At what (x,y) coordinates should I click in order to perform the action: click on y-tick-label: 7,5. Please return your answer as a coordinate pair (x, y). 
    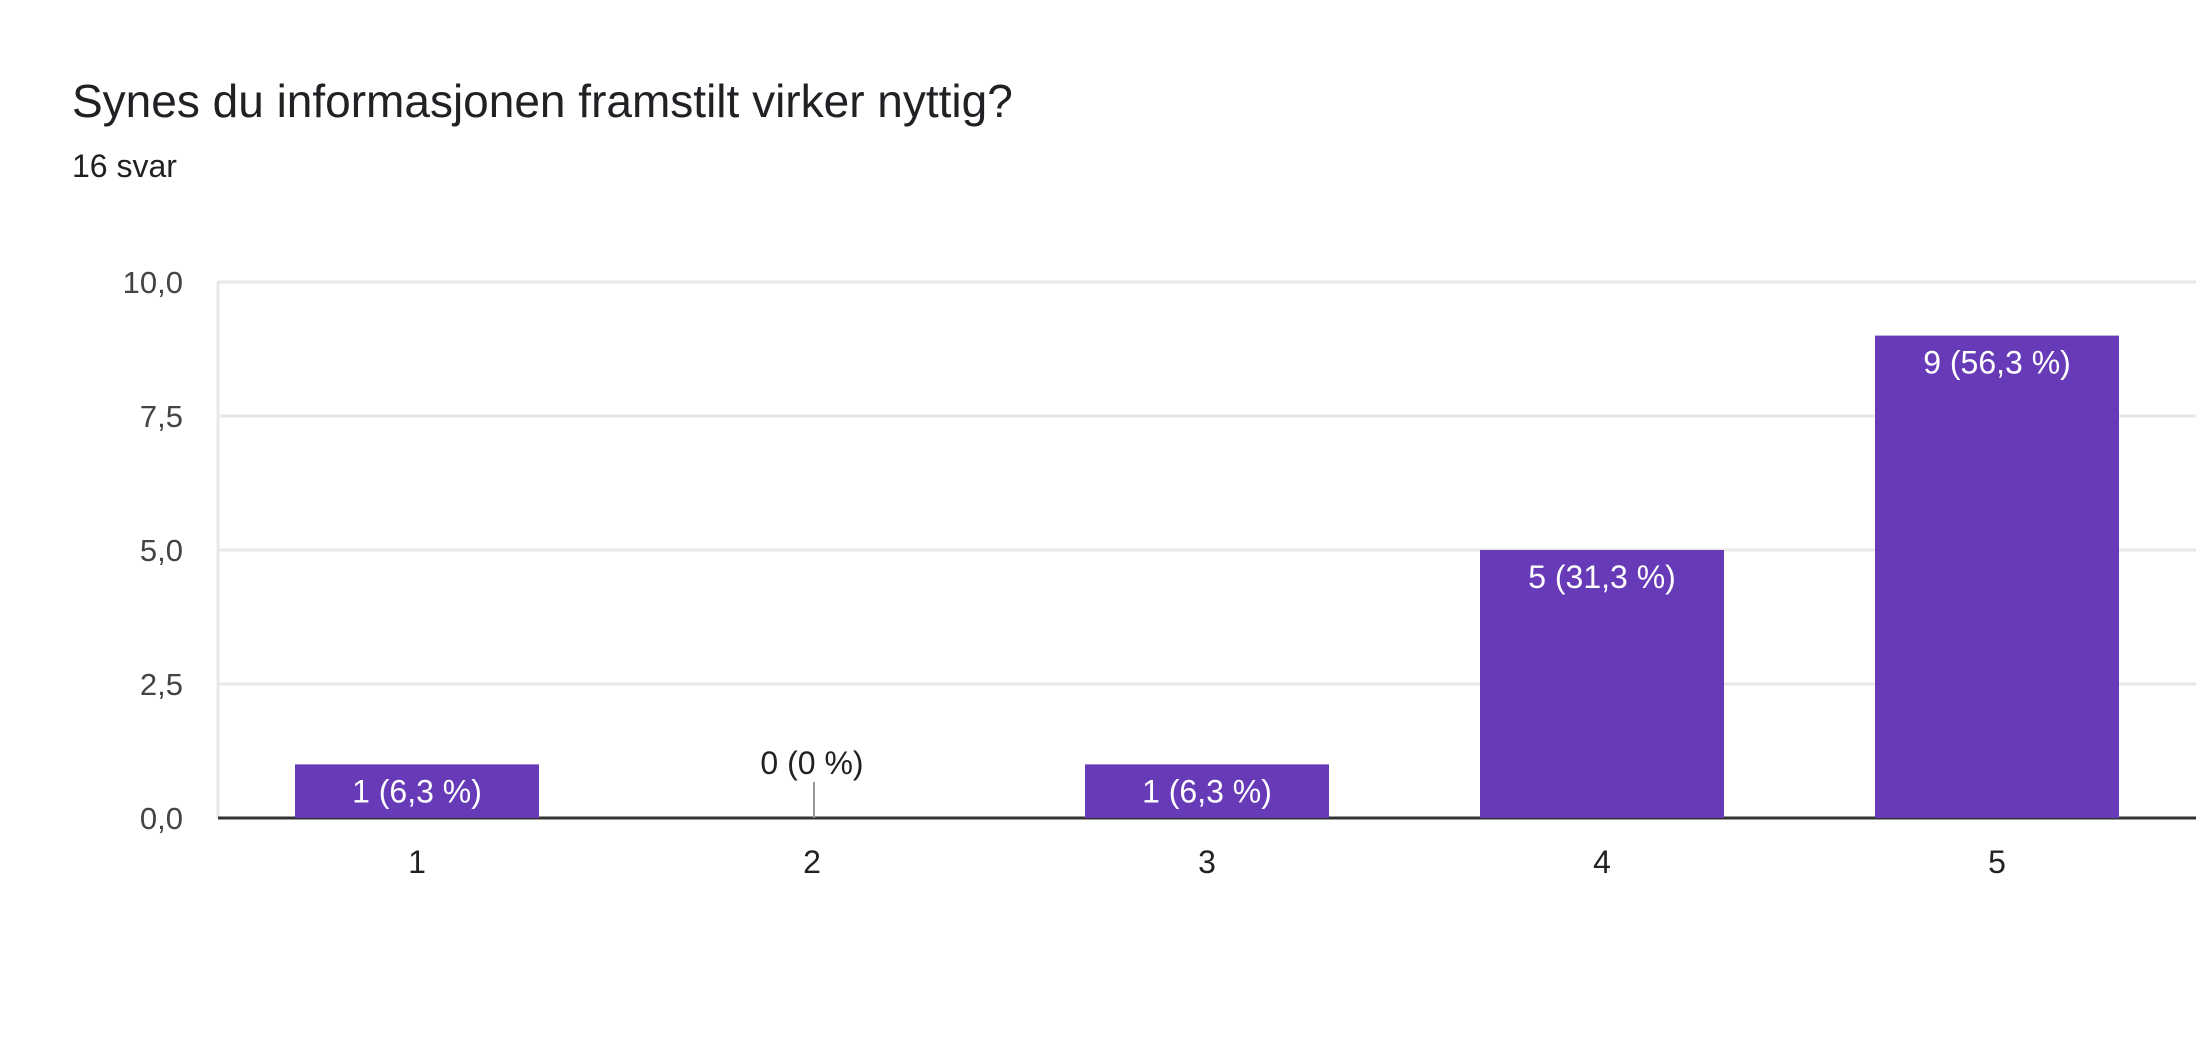
    Looking at the image, I should click on (161, 416).